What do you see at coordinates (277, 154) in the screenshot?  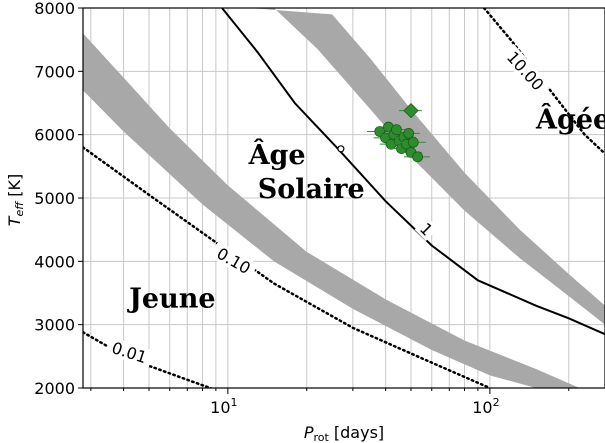 I see `region-label: Âge` at bounding box center [277, 154].